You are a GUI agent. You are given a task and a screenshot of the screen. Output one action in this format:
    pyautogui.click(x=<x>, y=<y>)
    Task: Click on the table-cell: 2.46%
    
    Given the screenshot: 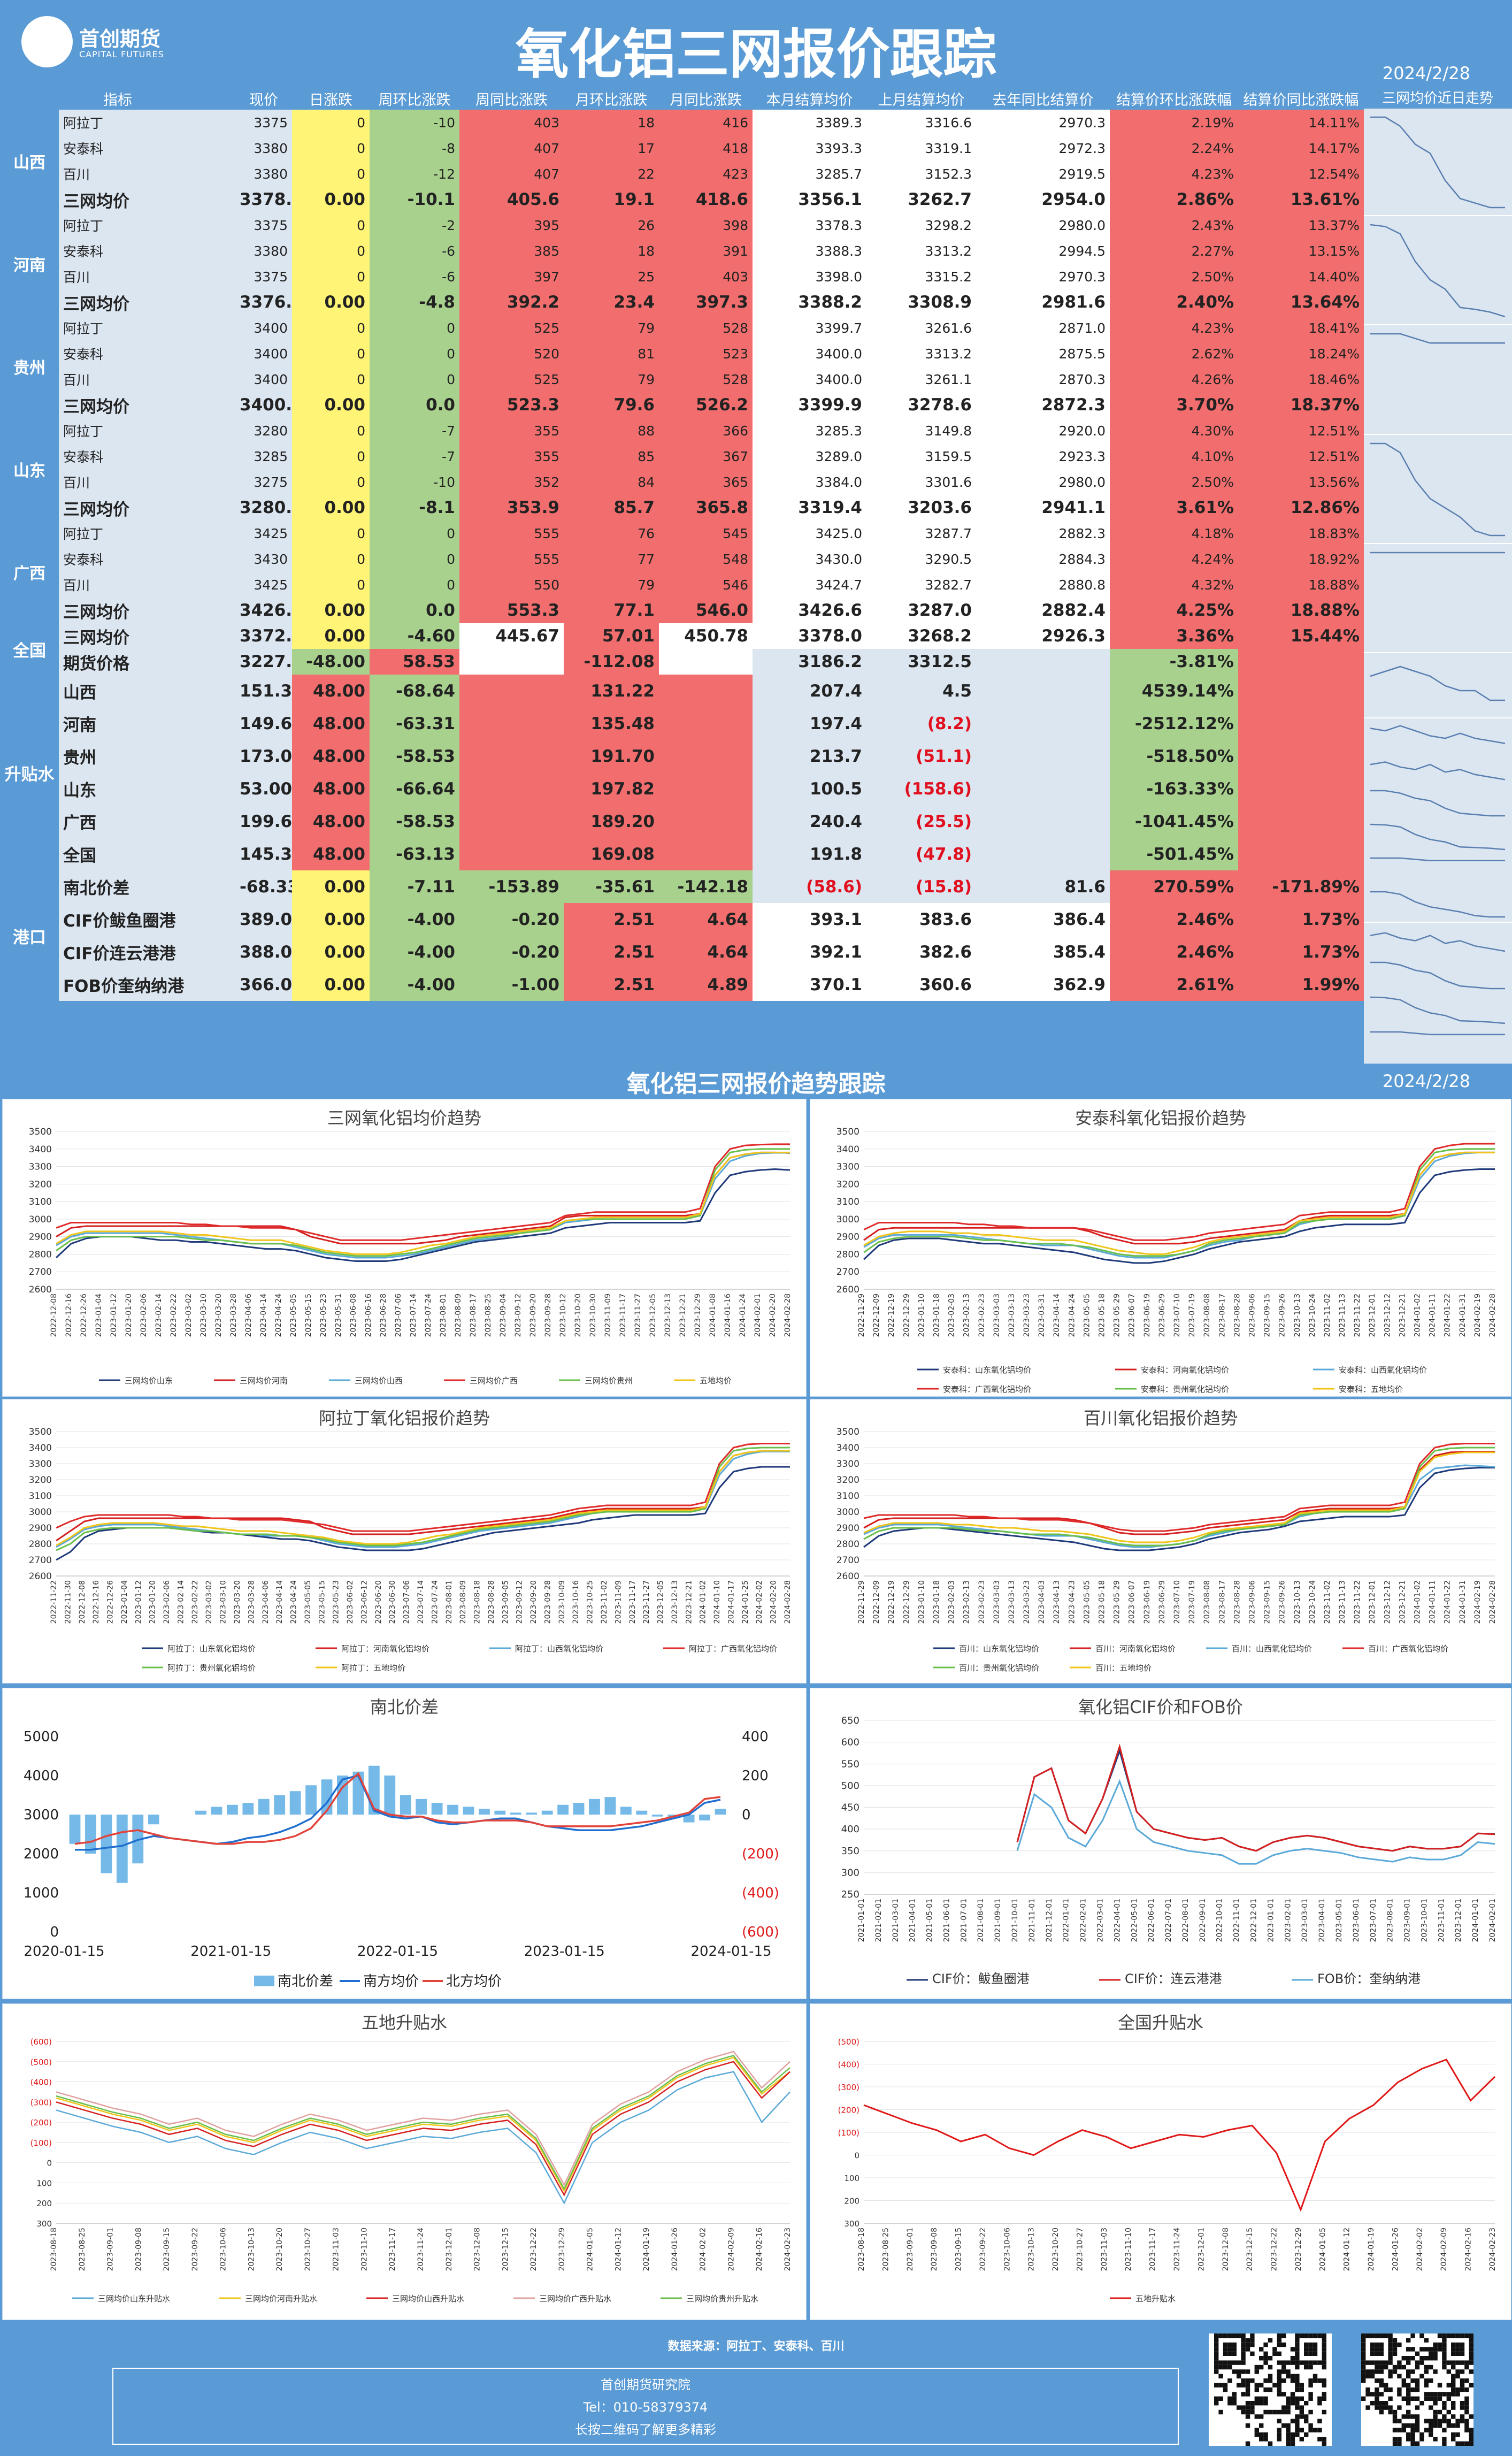 What is the action you would take?
    pyautogui.click(x=1174, y=952)
    